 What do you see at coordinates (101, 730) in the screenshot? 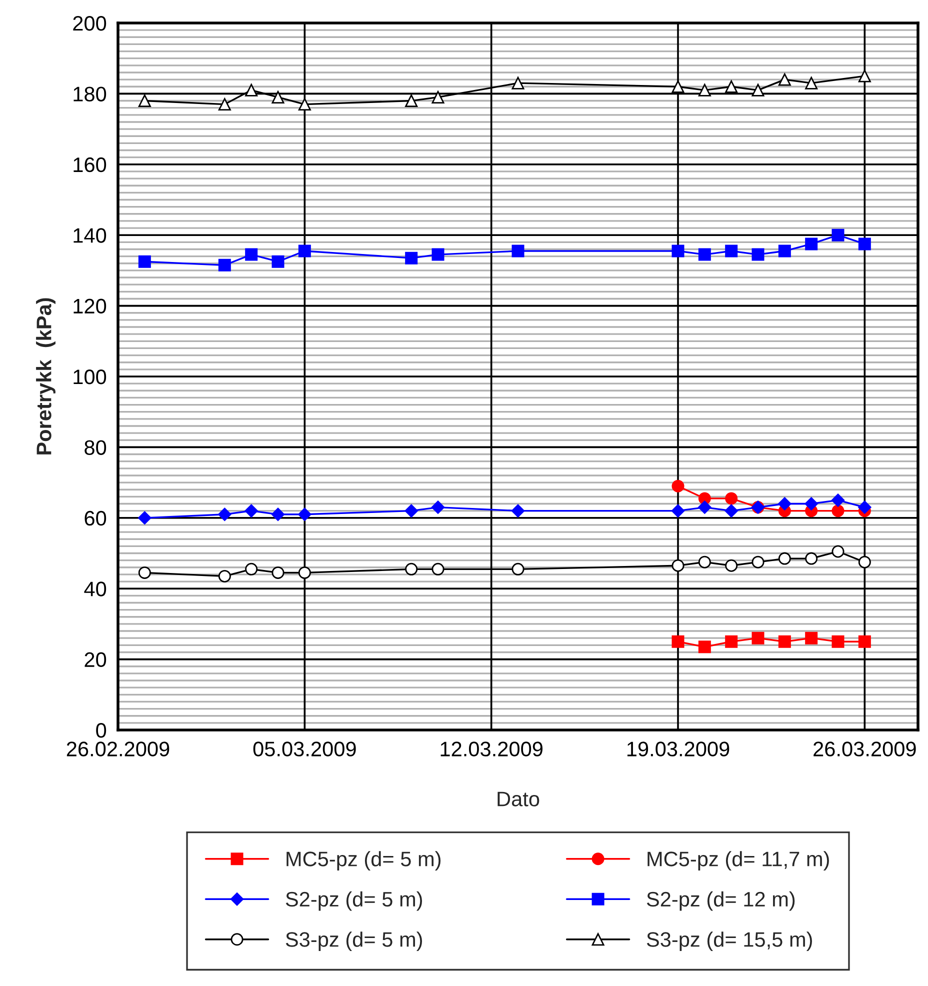
I see `y-tick-label: 0` at bounding box center [101, 730].